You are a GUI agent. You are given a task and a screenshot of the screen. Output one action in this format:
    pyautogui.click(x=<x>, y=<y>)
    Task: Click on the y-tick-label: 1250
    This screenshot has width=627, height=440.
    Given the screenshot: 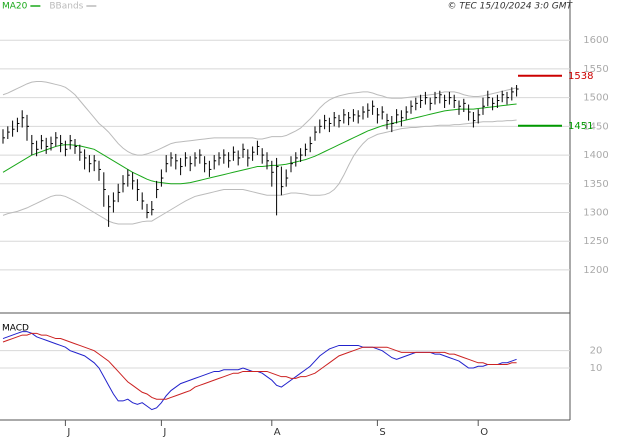 What is the action you would take?
    pyautogui.click(x=595, y=241)
    